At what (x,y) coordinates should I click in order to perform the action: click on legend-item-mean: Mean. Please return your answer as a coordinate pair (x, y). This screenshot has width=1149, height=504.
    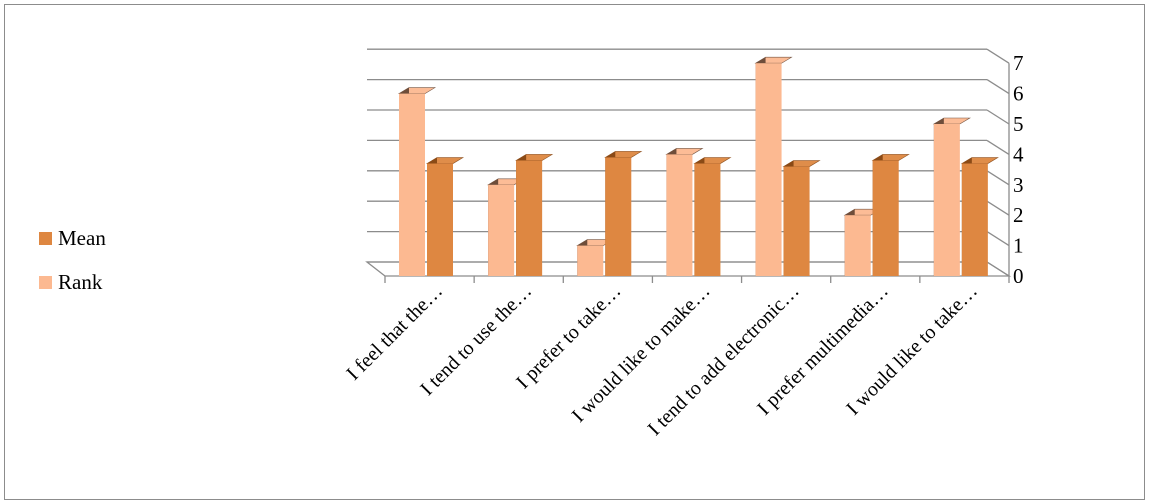
    Looking at the image, I should click on (72, 238).